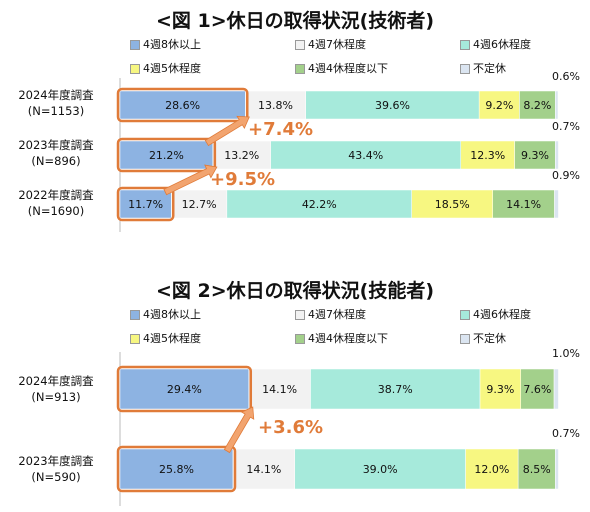 This screenshot has height=512, width=590. I want to click on data-label: 8.2%, so click(537, 105).